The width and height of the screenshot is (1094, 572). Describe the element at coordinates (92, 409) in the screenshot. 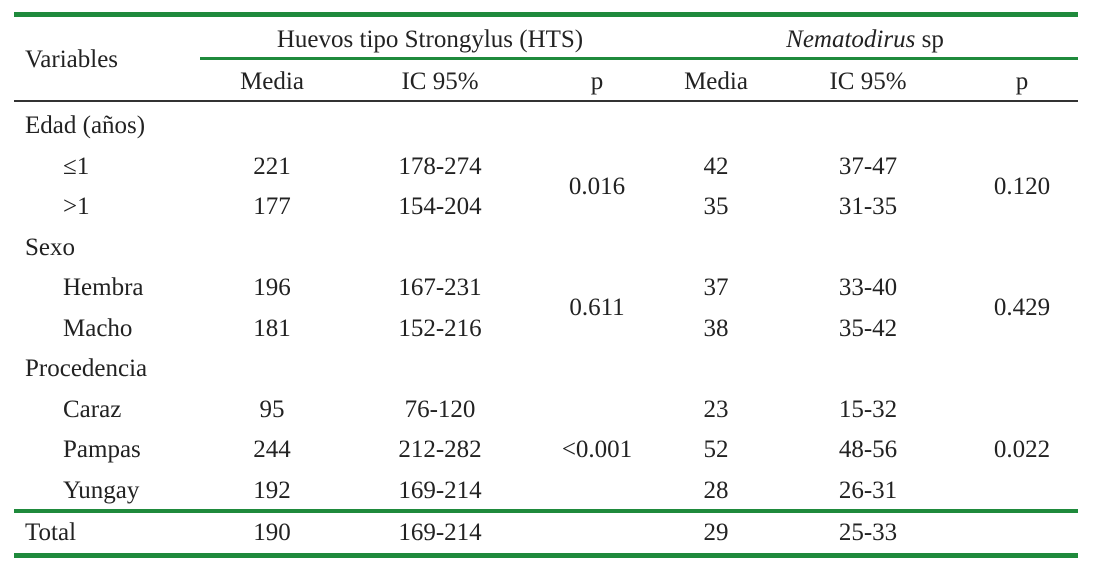

I see `row-label: Caraz` at that location.